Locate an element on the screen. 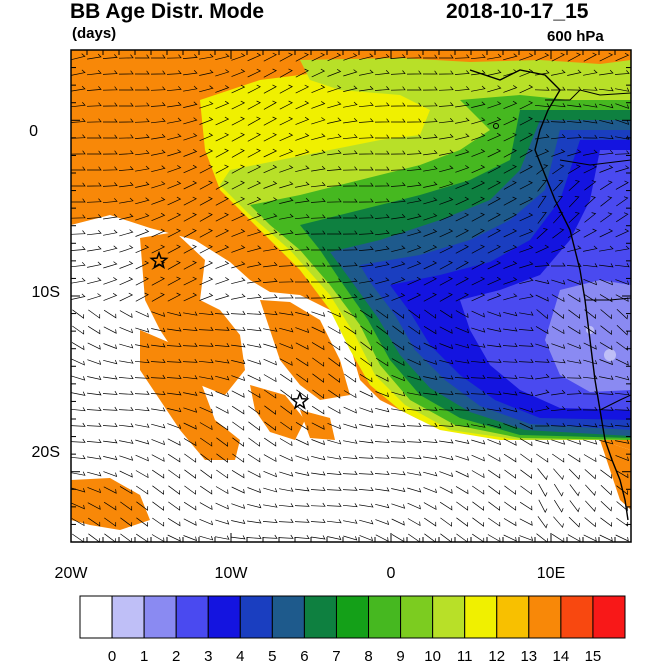 The height and width of the screenshot is (667, 650). pressure-level: 600 hPa is located at coordinates (575, 36).